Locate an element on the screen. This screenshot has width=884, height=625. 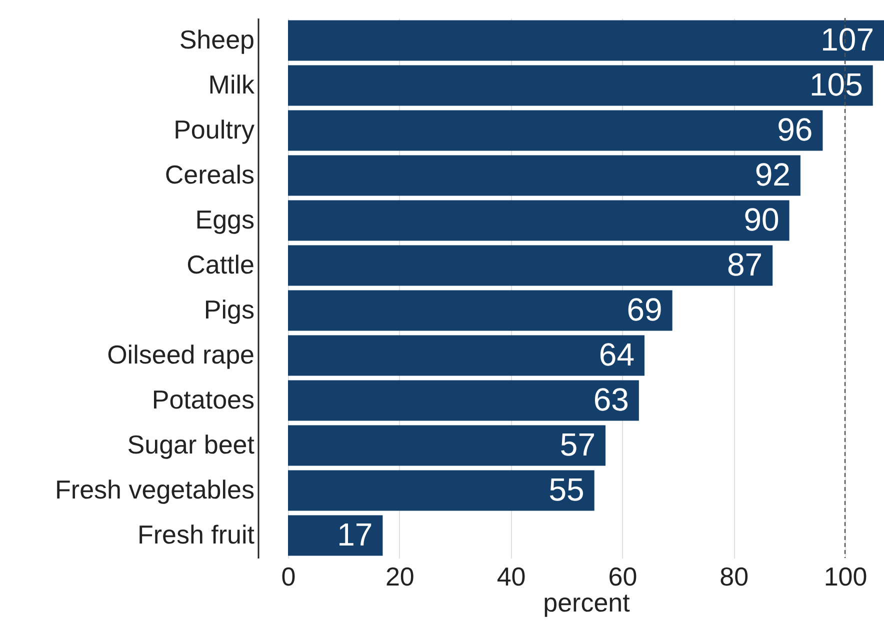
y-tick-label: Potatoes is located at coordinates (203, 399).